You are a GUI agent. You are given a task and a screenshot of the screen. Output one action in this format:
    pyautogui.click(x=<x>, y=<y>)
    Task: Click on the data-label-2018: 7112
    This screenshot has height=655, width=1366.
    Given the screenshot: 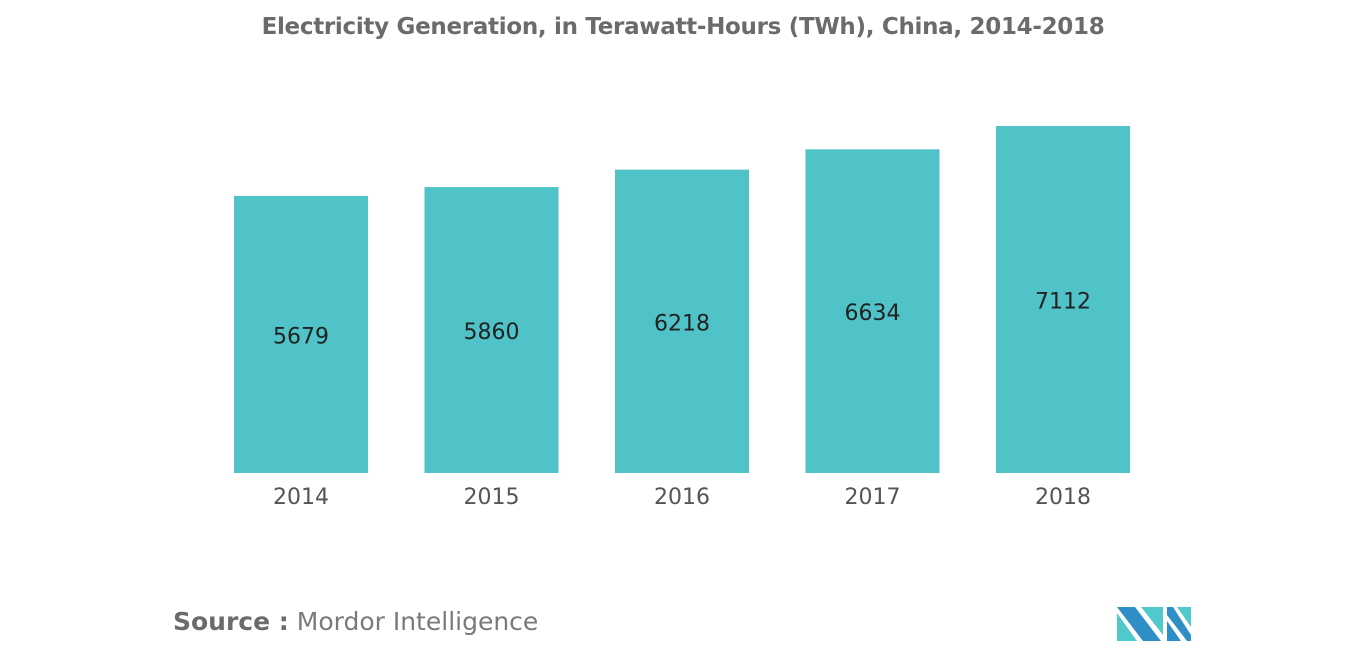 What is the action you would take?
    pyautogui.click(x=1063, y=302)
    